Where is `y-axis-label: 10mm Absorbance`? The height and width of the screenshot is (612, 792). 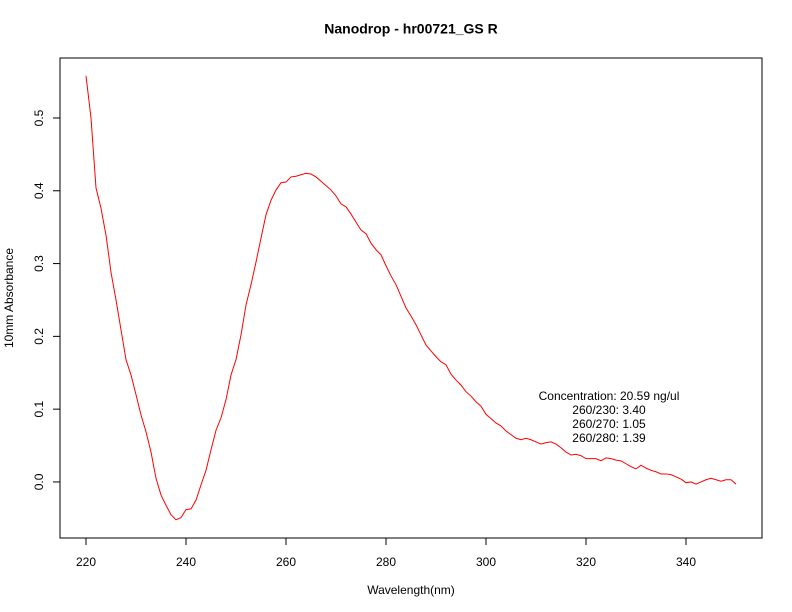 y-axis-label: 10mm Absorbance is located at coordinates (9, 298).